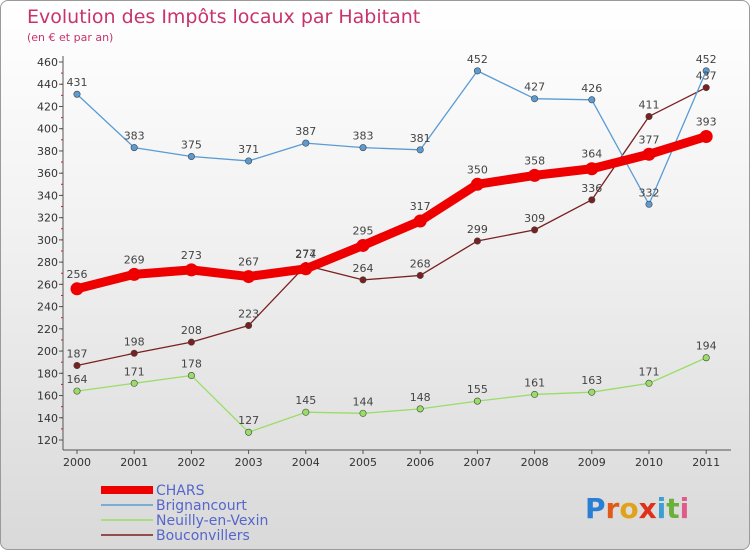 The height and width of the screenshot is (550, 750). Describe the element at coordinates (649, 192) in the screenshot. I see `data-label-brignancourt: 332` at that location.